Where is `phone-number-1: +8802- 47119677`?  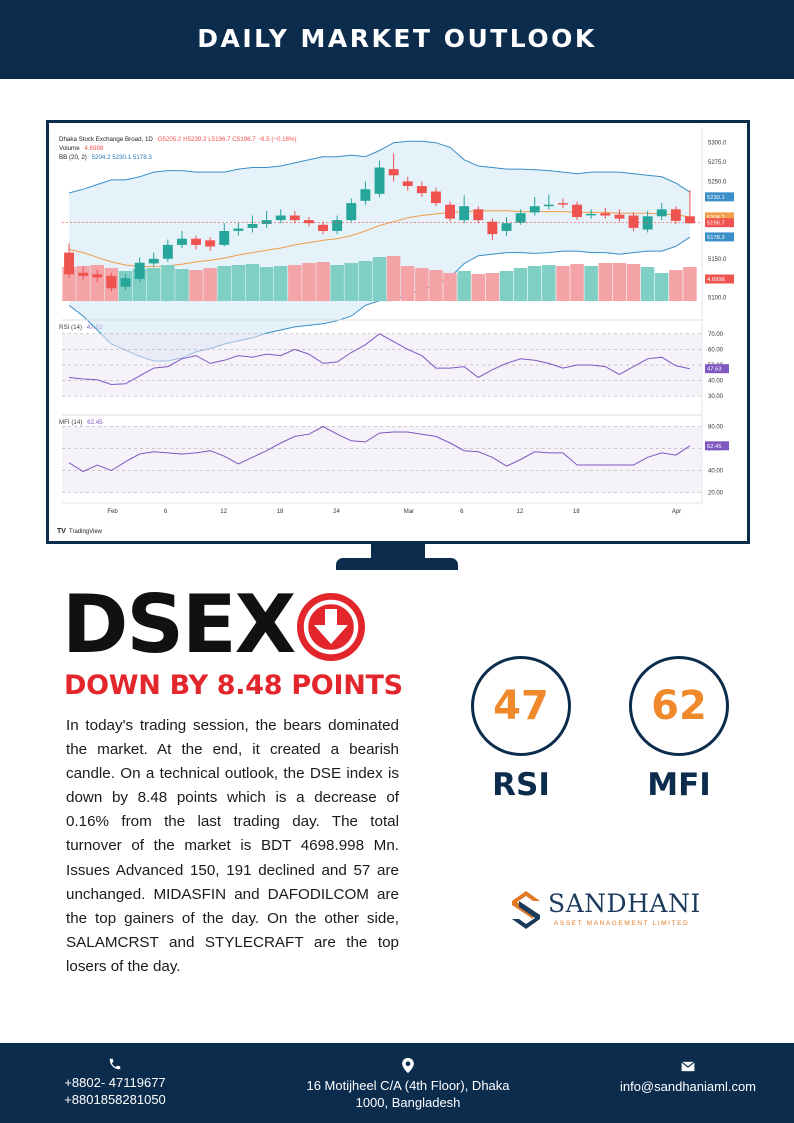 phone-number-1: +8802- 47119677 is located at coordinates (115, 1082).